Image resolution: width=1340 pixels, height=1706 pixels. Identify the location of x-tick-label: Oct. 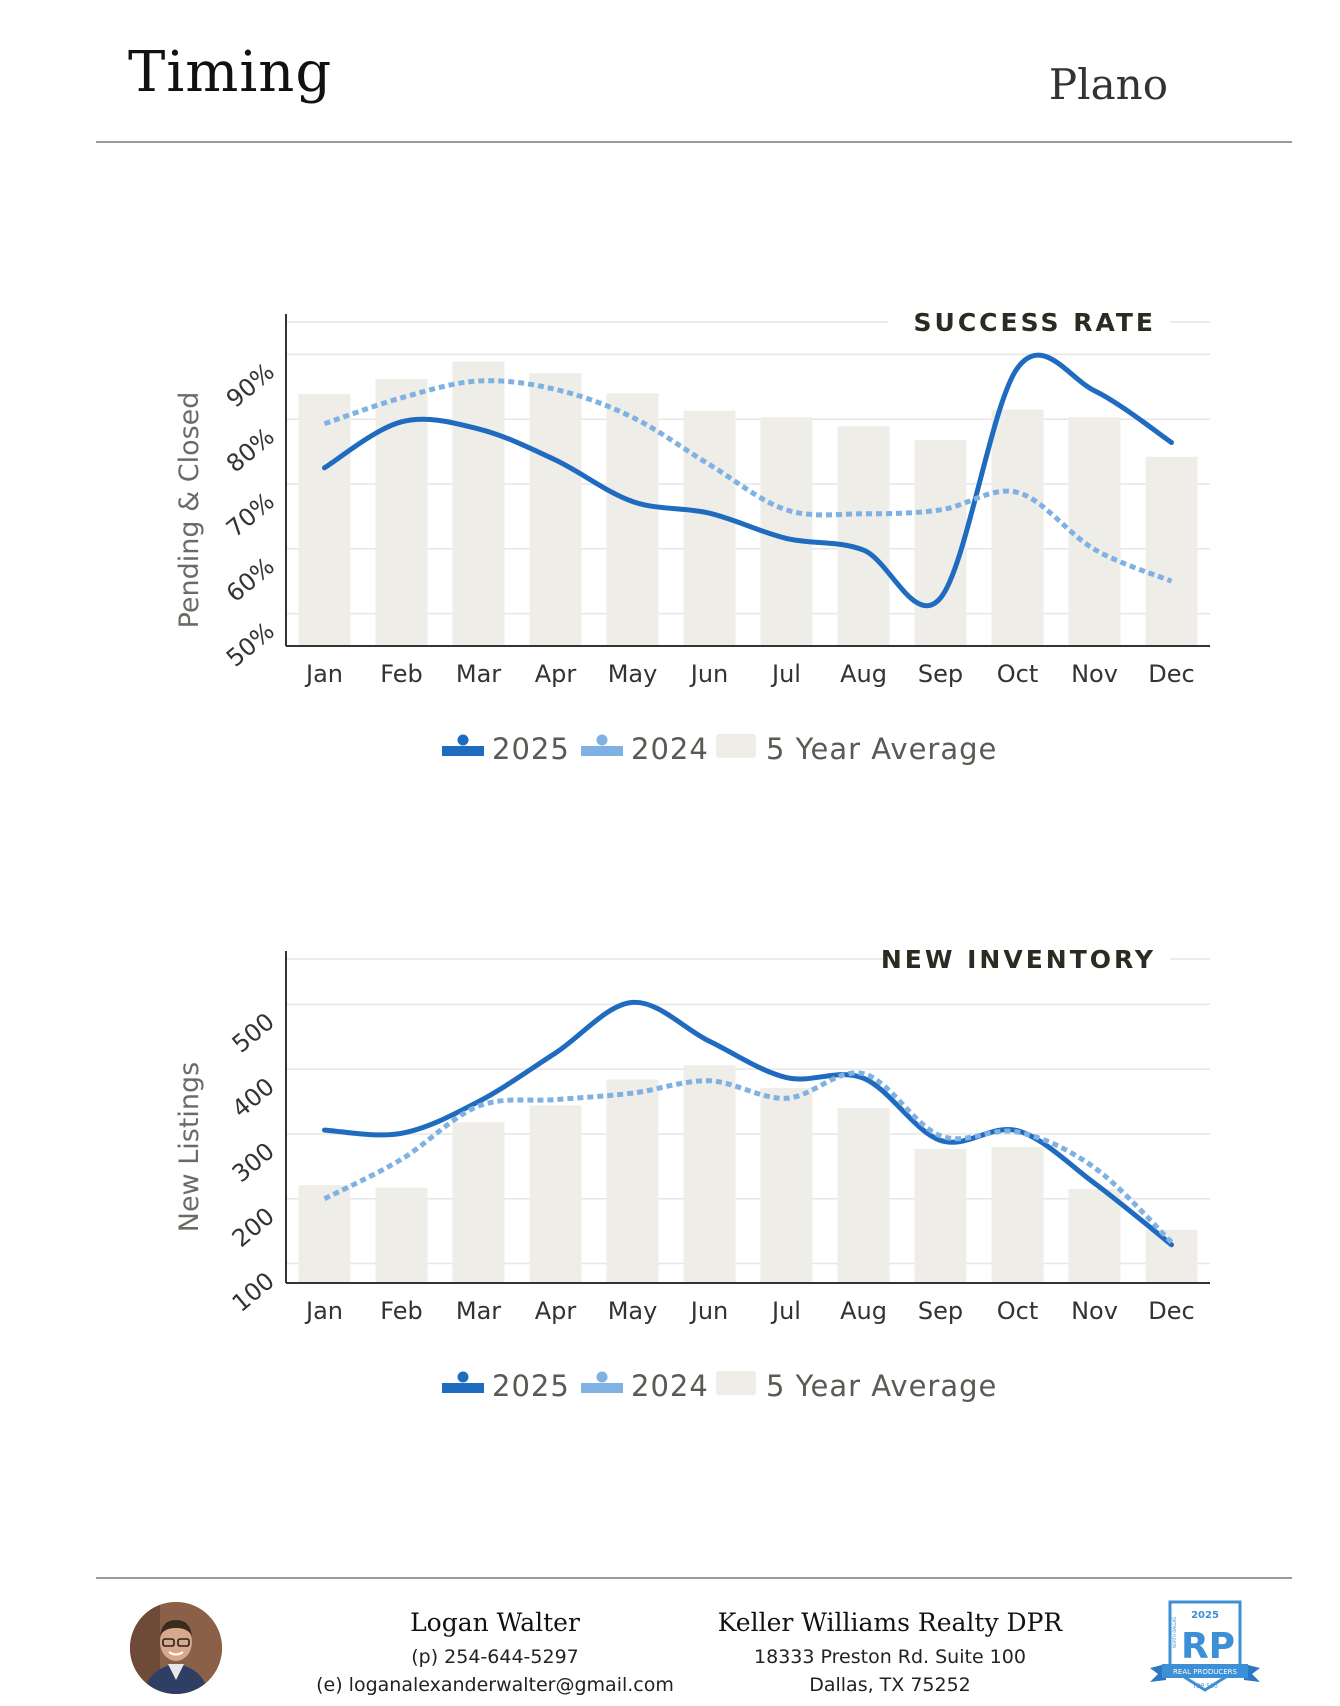
(1018, 674).